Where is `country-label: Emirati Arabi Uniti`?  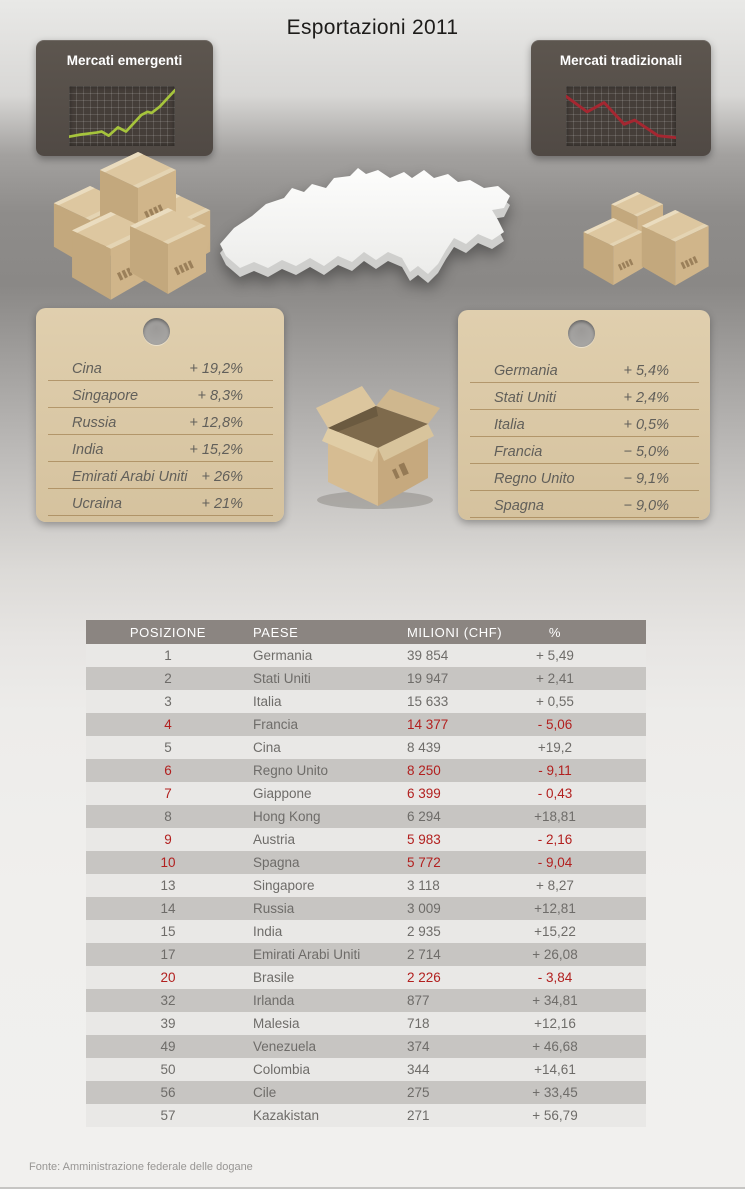 country-label: Emirati Arabi Uniti is located at coordinates (130, 477).